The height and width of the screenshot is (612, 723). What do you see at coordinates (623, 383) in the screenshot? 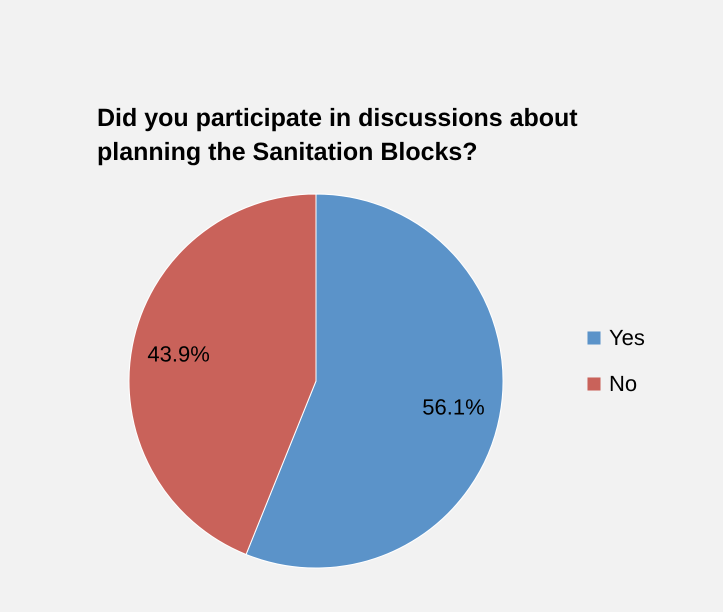
I see `legend-label: No` at bounding box center [623, 383].